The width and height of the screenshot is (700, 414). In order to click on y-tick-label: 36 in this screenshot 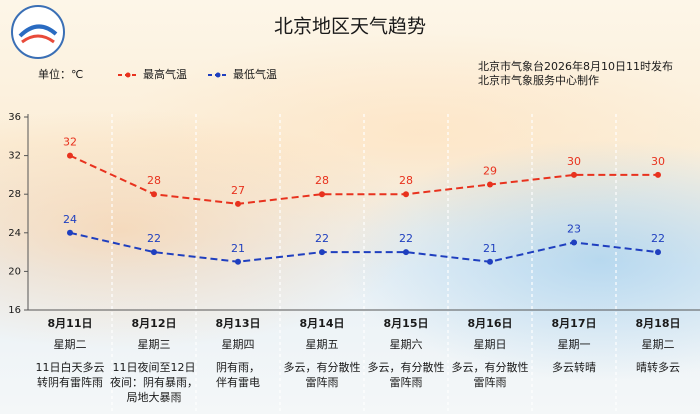, I will do `click(14, 117)`.